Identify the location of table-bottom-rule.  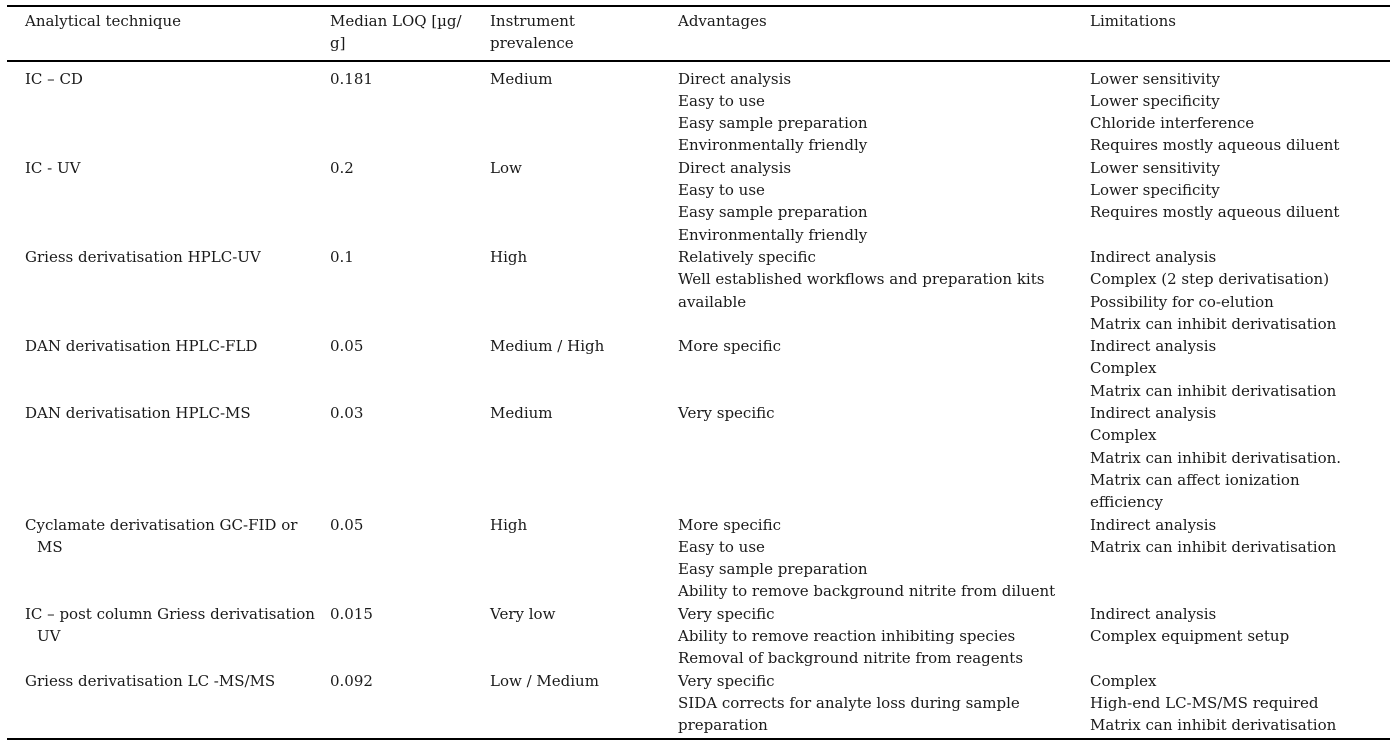
(698, 739).